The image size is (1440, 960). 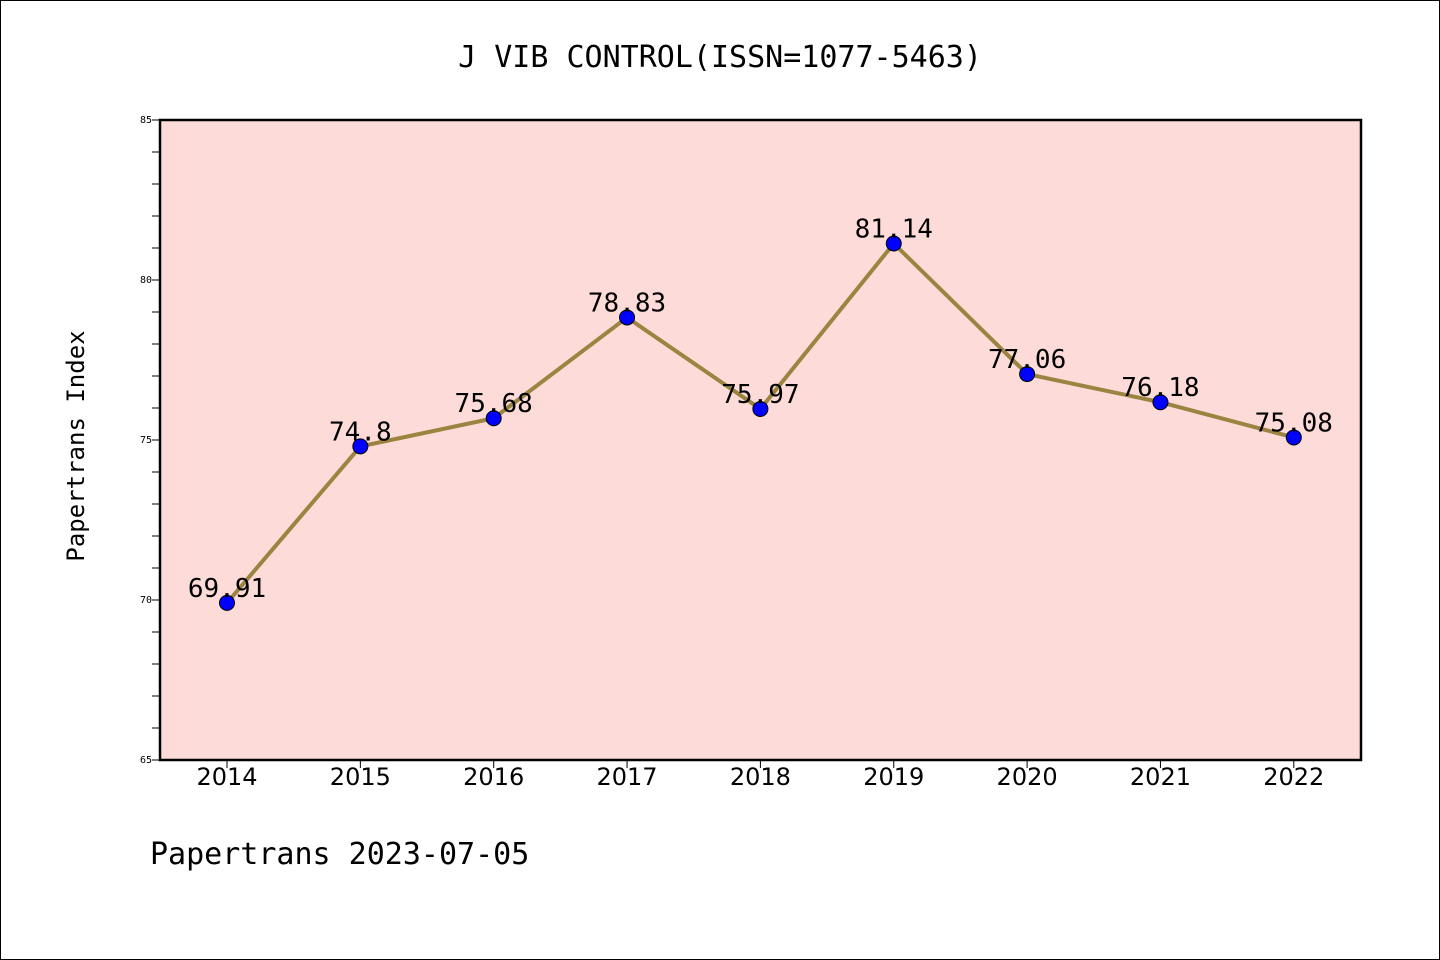 I want to click on y-tick-label: 70, so click(x=146, y=600).